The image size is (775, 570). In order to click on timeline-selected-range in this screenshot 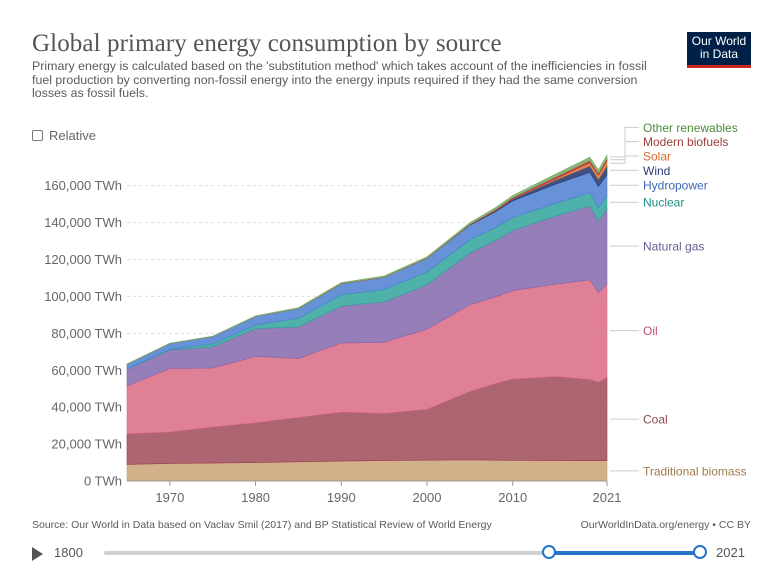, I will do `click(624, 553)`.